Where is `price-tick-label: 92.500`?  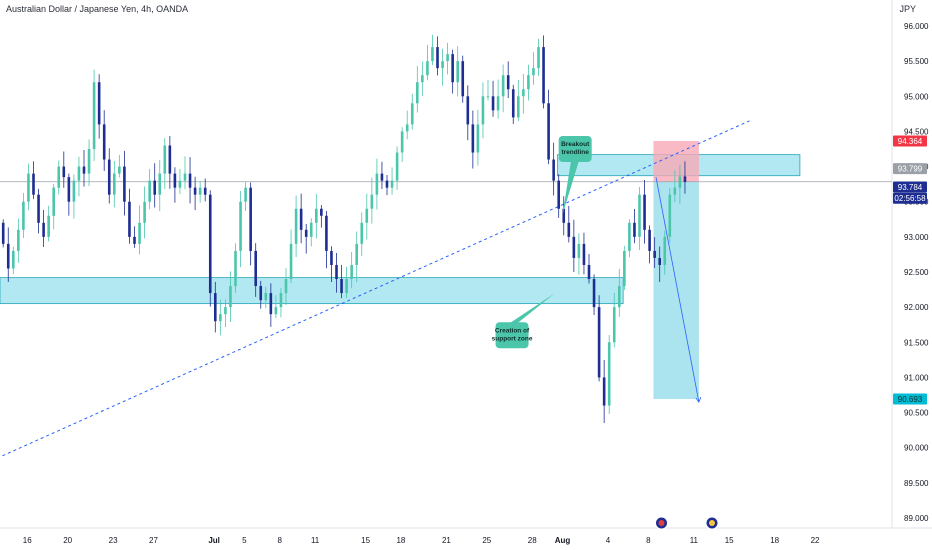
price-tick-label: 92.500 is located at coordinates (916, 272).